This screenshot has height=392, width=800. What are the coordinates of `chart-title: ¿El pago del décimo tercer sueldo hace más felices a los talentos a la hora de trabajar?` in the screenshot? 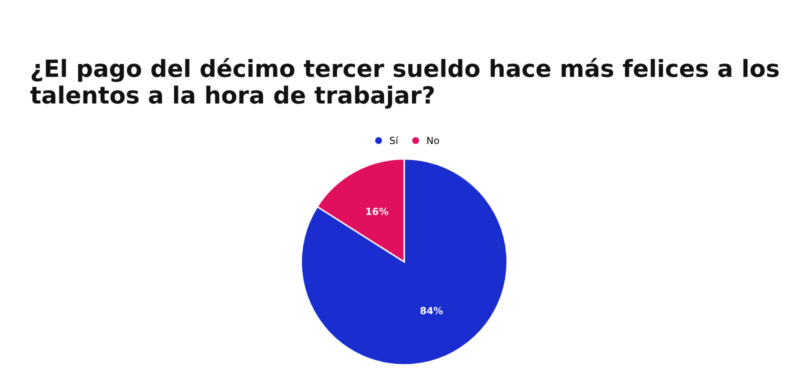 It's located at (404, 83).